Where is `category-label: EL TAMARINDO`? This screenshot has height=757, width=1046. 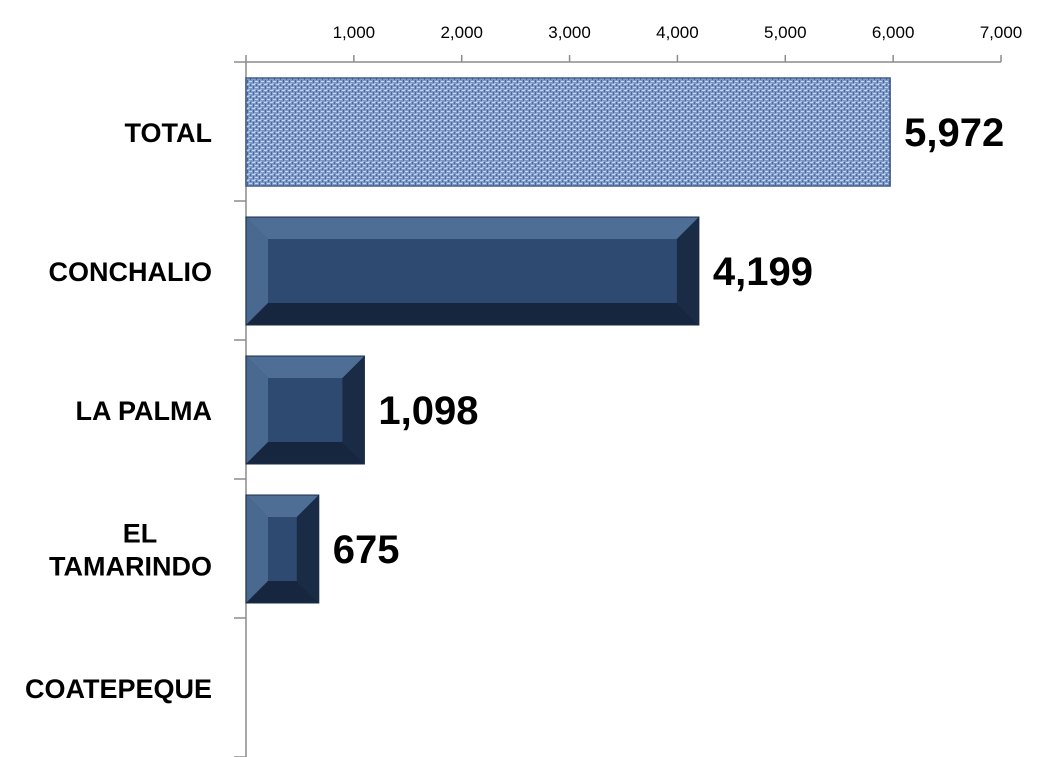
category-label: EL TAMARINDO is located at coordinates (130, 550).